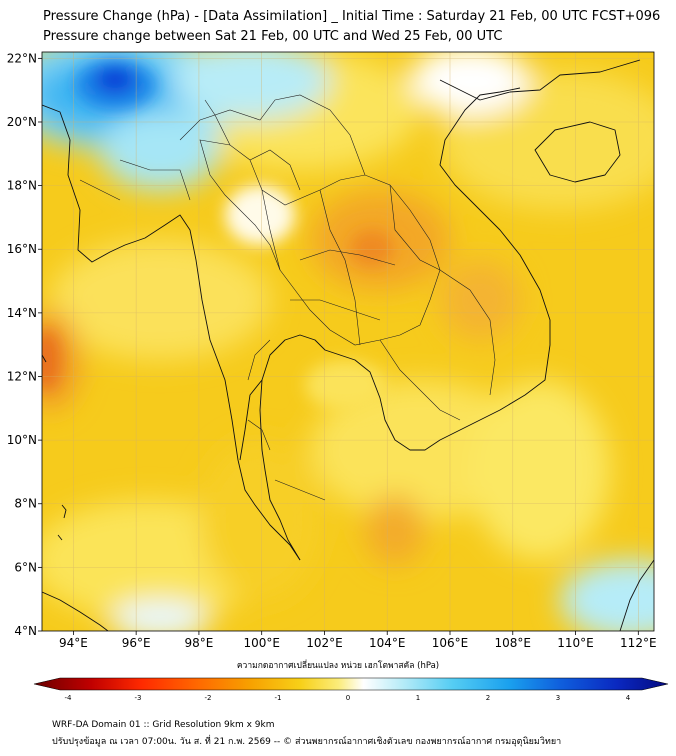 The image size is (676, 756). What do you see at coordinates (198, 643) in the screenshot?
I see `lon-tick-label: 98°E` at bounding box center [198, 643].